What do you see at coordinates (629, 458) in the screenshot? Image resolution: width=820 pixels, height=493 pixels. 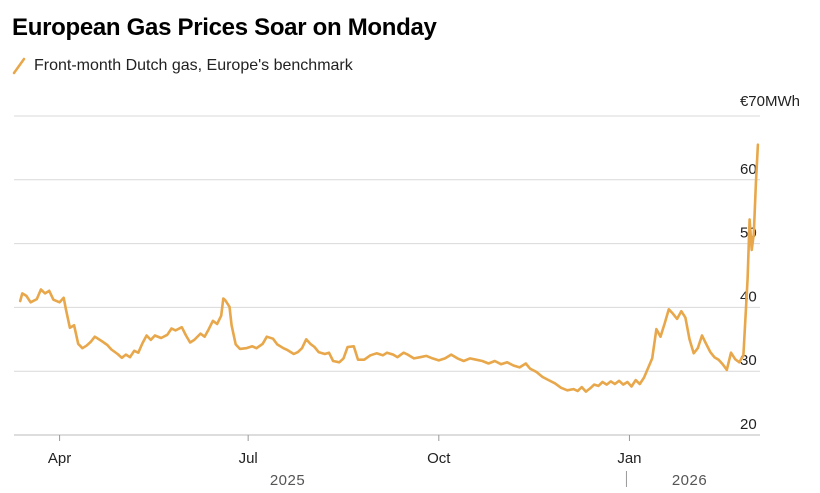 I see `x-tick-label-jan: Jan` at bounding box center [629, 458].